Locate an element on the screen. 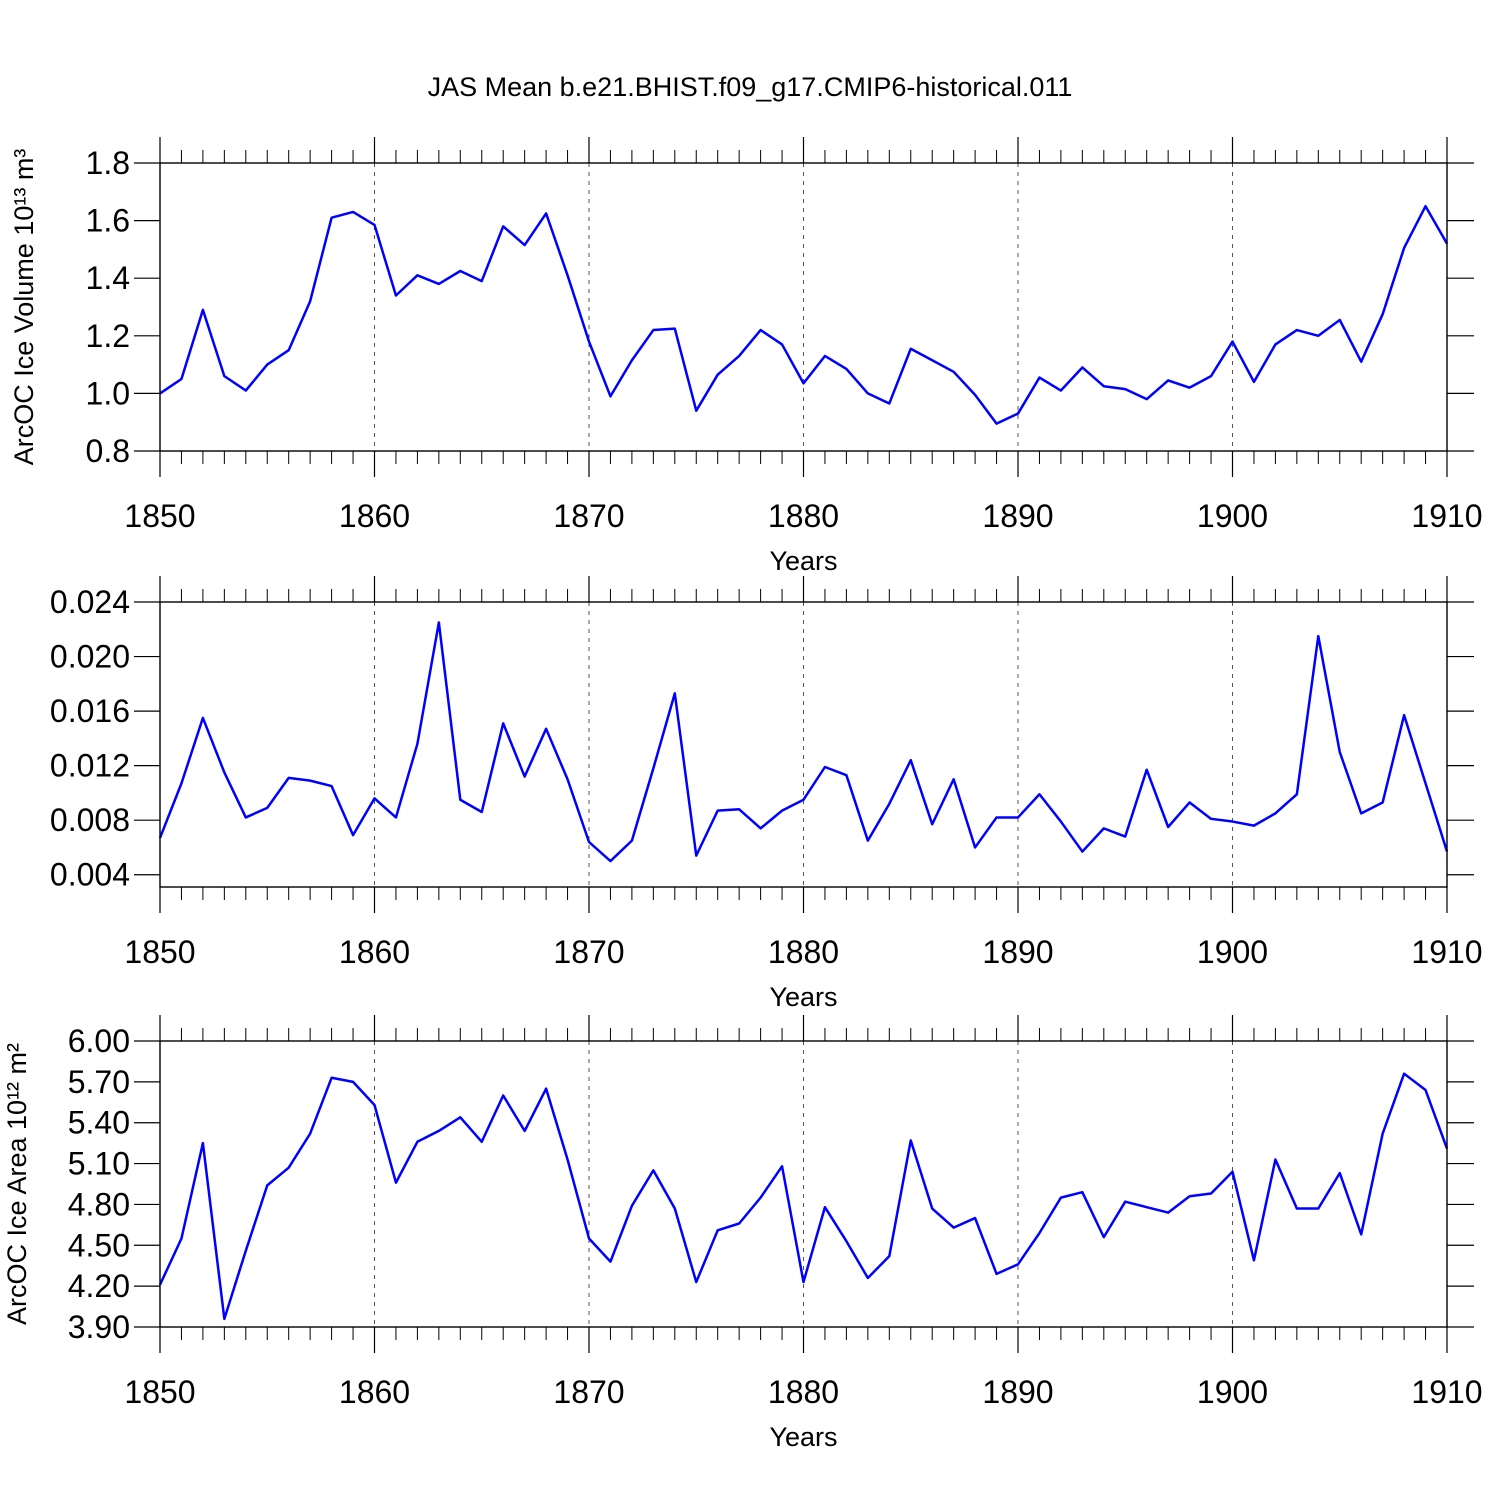 The height and width of the screenshot is (1500, 1500). y-tick-label: 4.20 is located at coordinates (99, 1286).